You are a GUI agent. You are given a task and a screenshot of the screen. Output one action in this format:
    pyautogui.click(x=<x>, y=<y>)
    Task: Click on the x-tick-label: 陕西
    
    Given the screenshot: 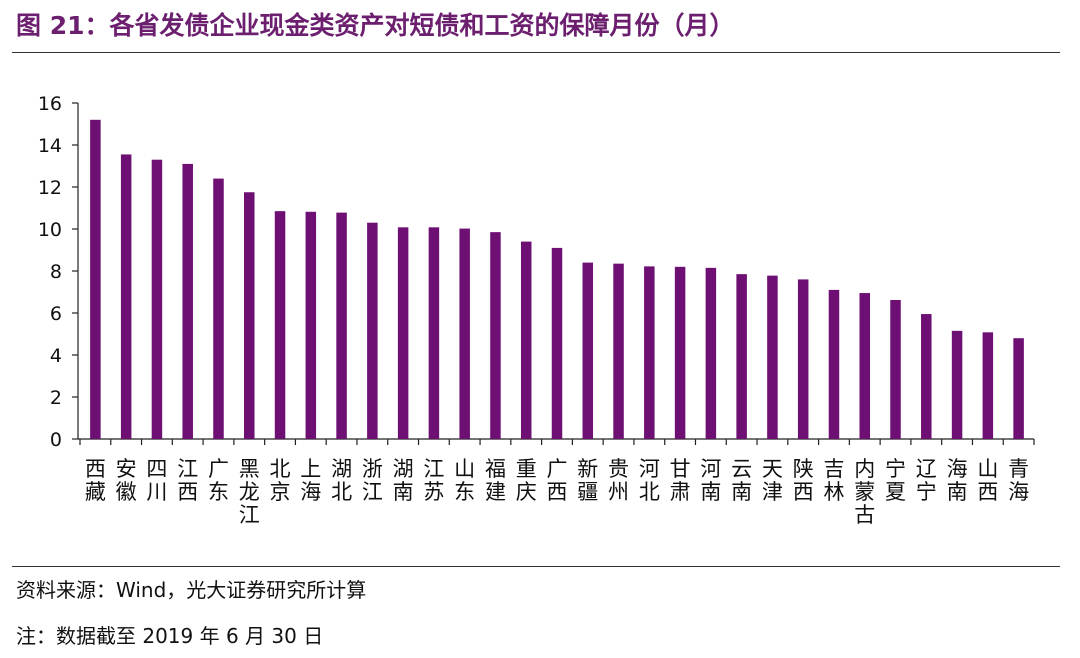 What is the action you would take?
    pyautogui.click(x=803, y=480)
    